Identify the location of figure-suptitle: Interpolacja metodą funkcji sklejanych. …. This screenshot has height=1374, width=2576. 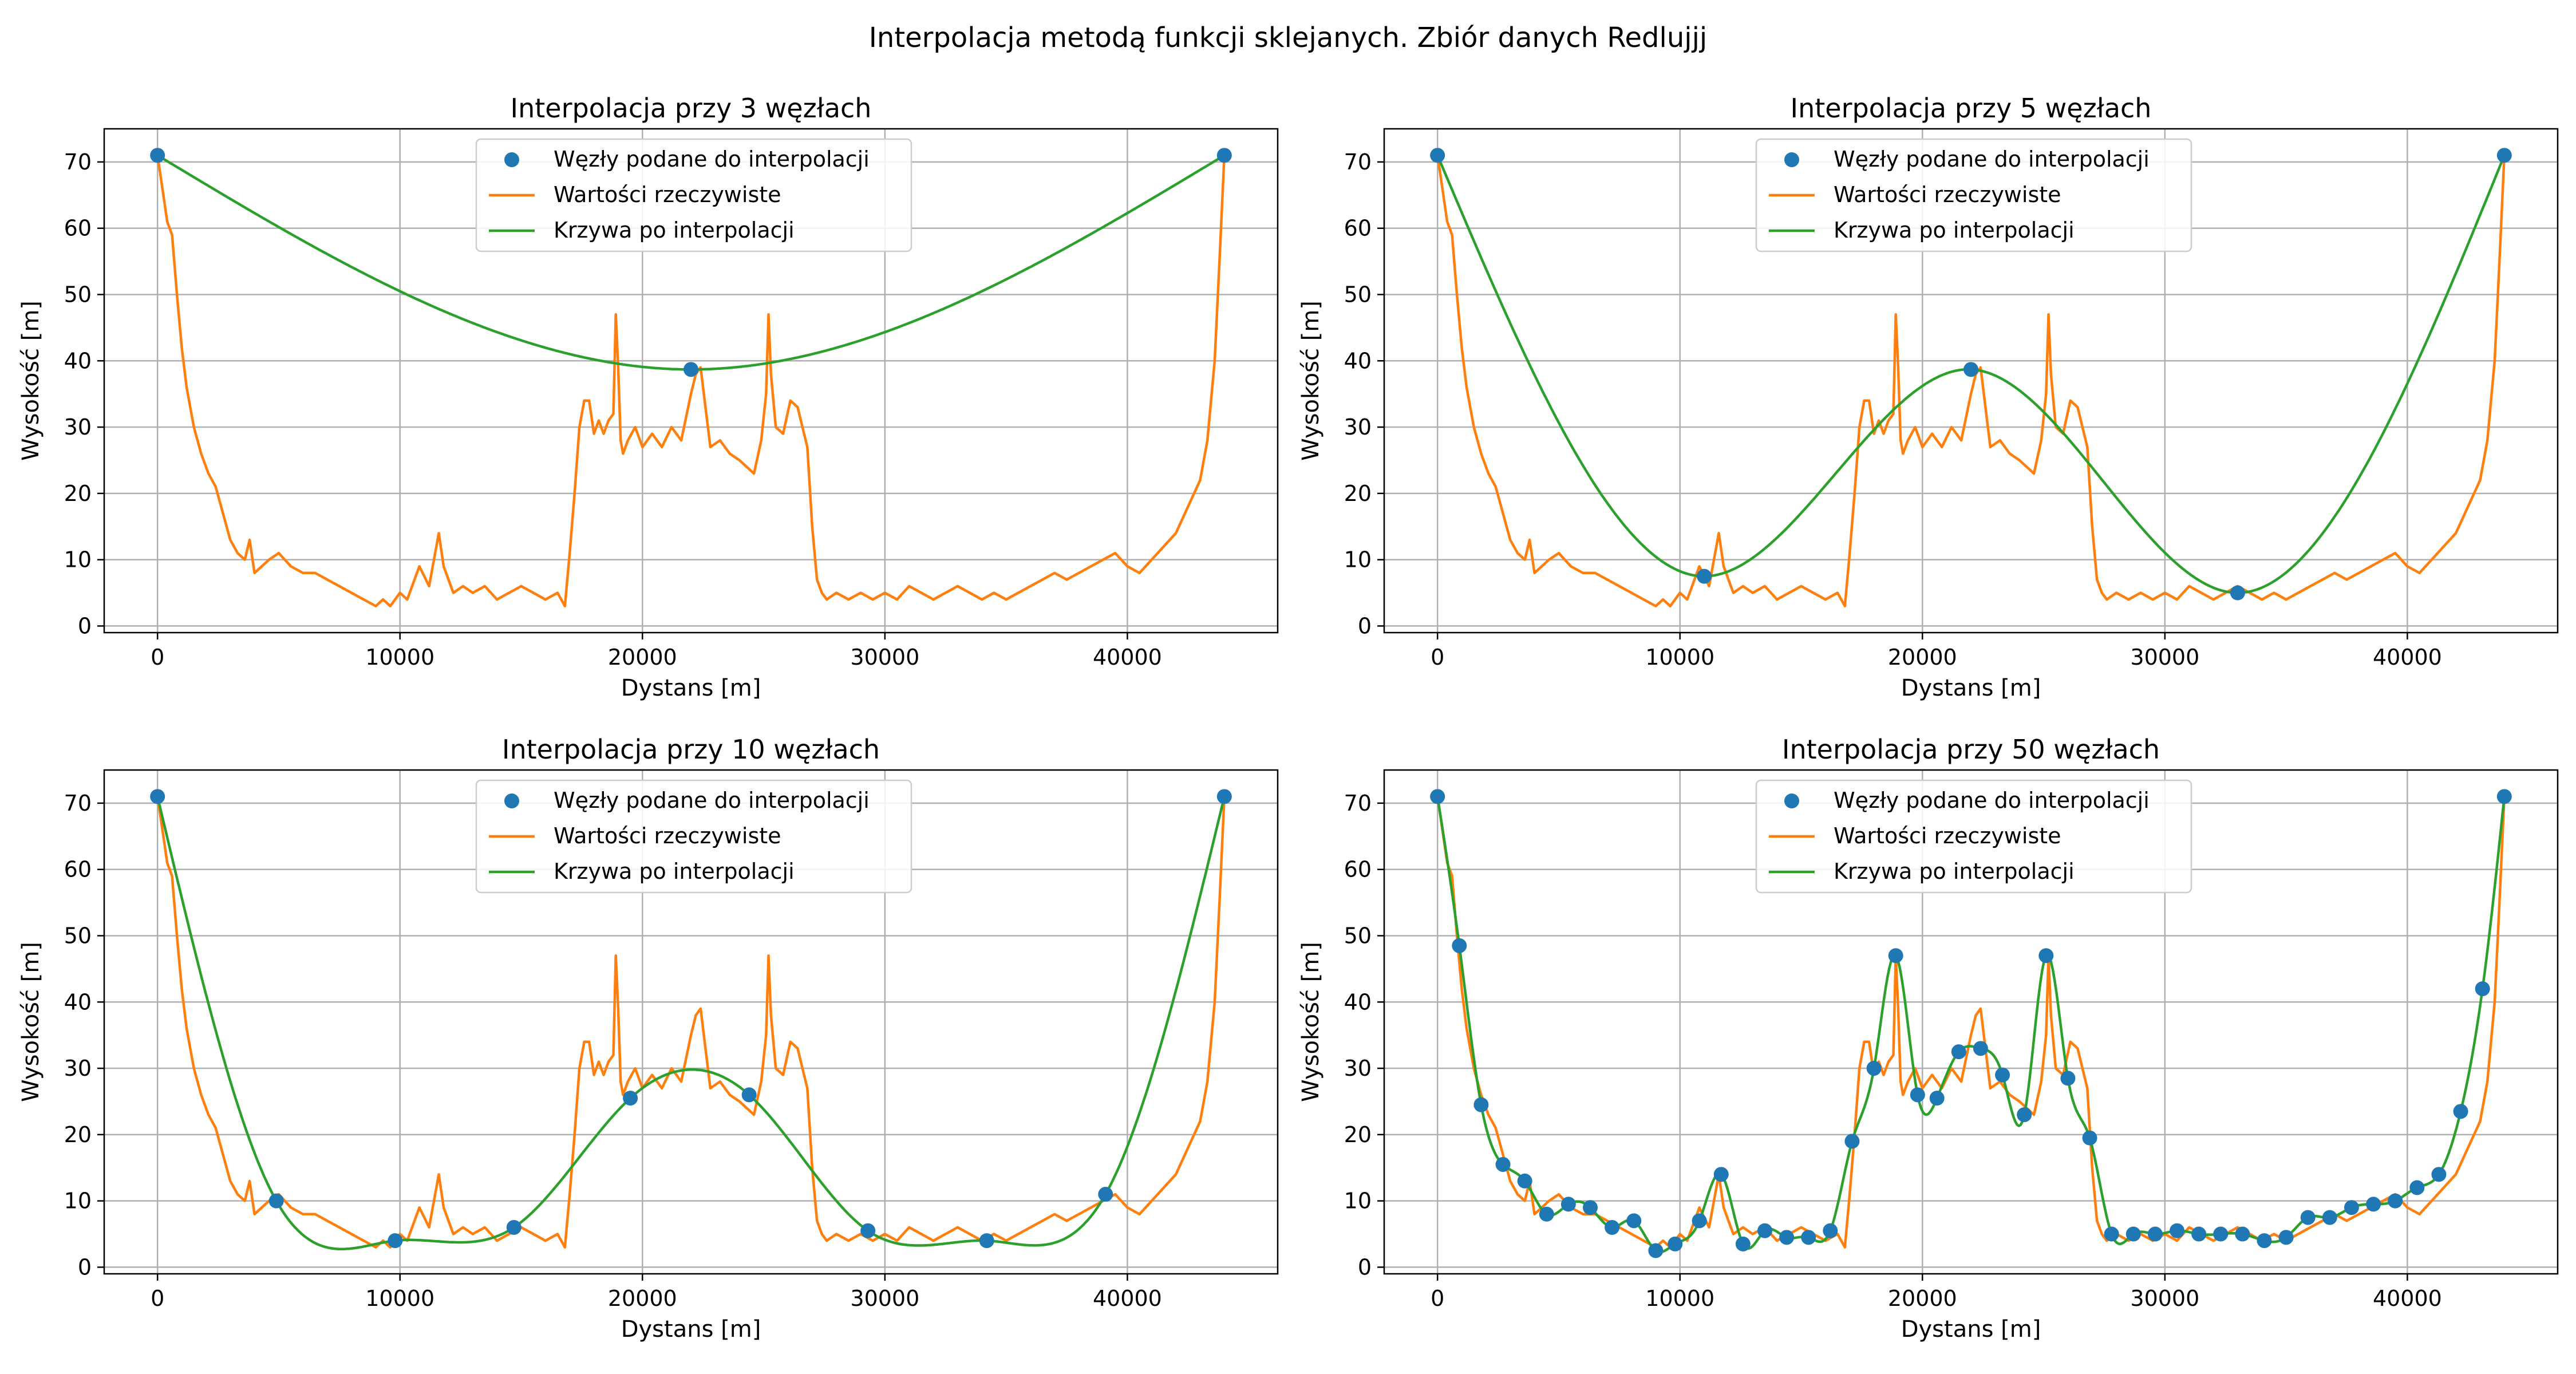
(1288, 38).